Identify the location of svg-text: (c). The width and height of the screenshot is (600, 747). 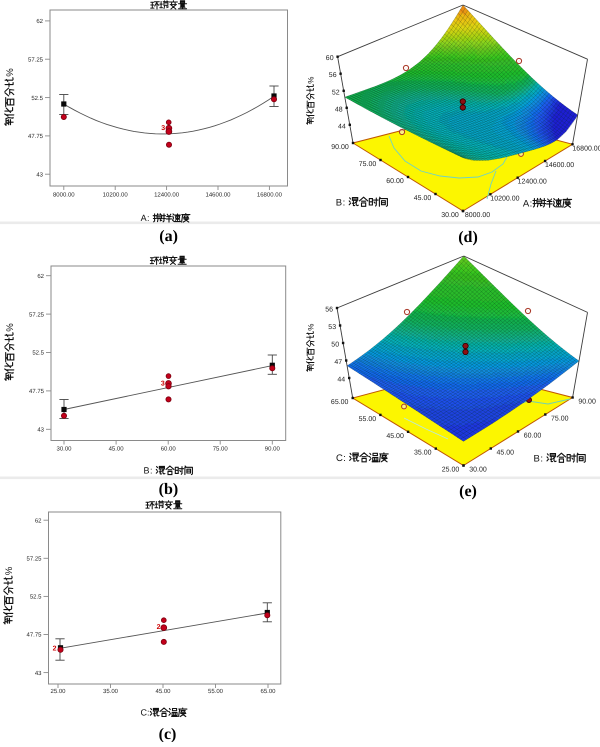
(168, 734).